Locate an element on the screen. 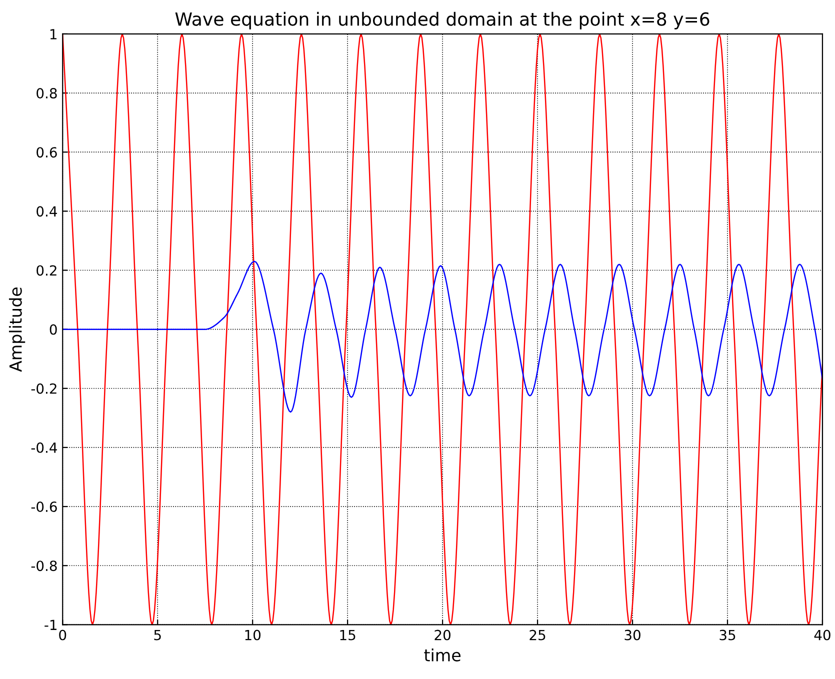 This screenshot has height=679, width=835. y-tick-label: 0.8 is located at coordinates (46, 93).